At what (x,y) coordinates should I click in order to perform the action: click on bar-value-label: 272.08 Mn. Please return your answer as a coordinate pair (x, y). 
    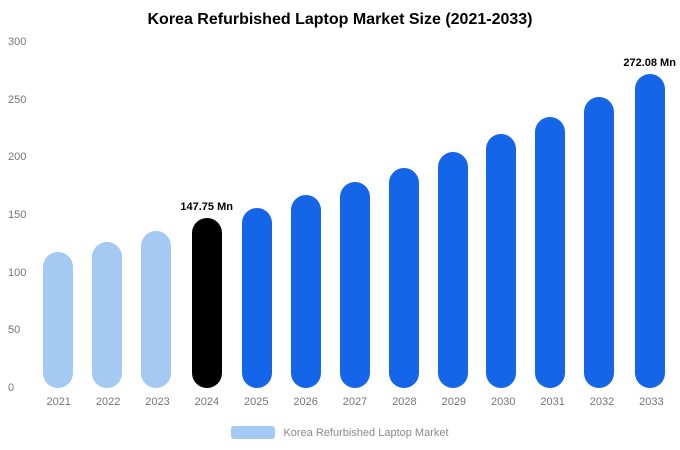
    Looking at the image, I should click on (649, 63).